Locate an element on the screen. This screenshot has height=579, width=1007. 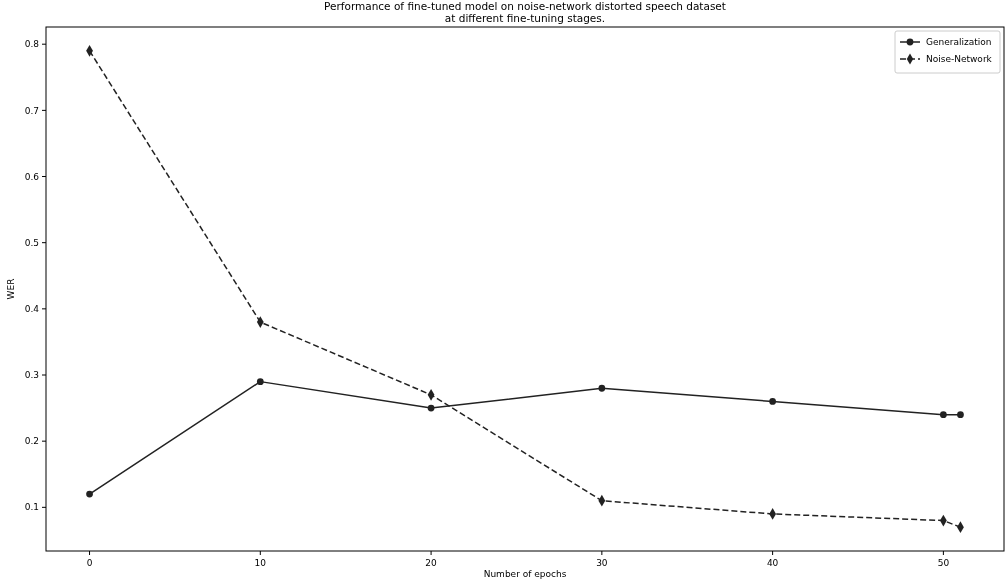
x-tick-label: 0 is located at coordinates (89, 563).